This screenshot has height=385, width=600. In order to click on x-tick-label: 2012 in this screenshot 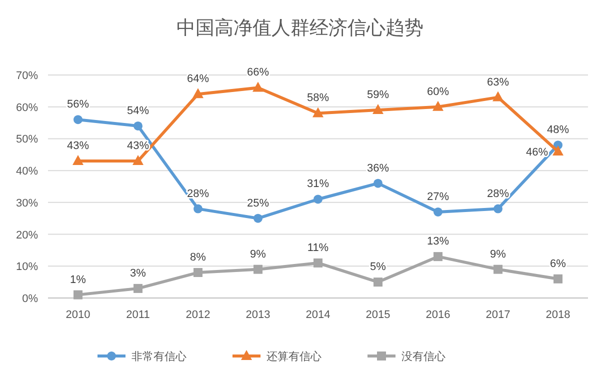, I will do `click(198, 315)`.